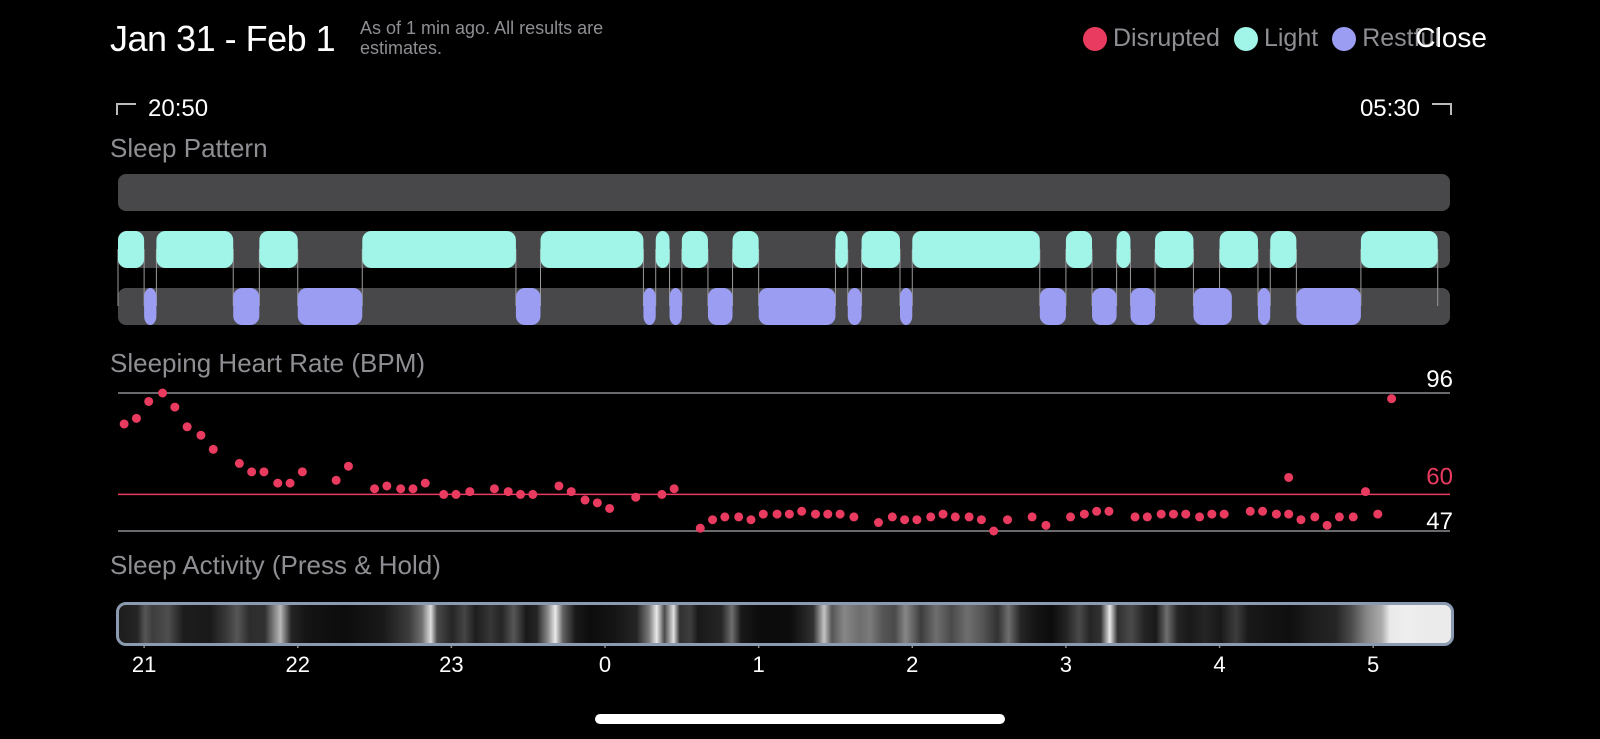 The width and height of the screenshot is (1600, 739). I want to click on x-tick-label: 2, so click(912, 664).